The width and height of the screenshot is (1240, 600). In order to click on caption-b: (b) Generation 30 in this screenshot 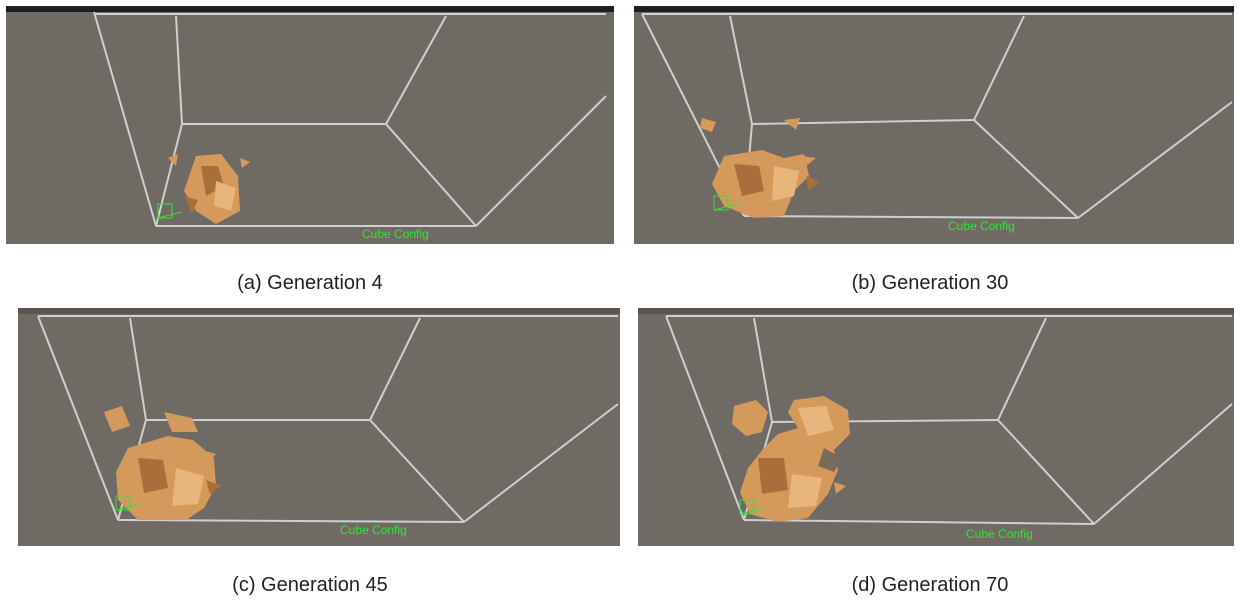, I will do `click(930, 283)`.